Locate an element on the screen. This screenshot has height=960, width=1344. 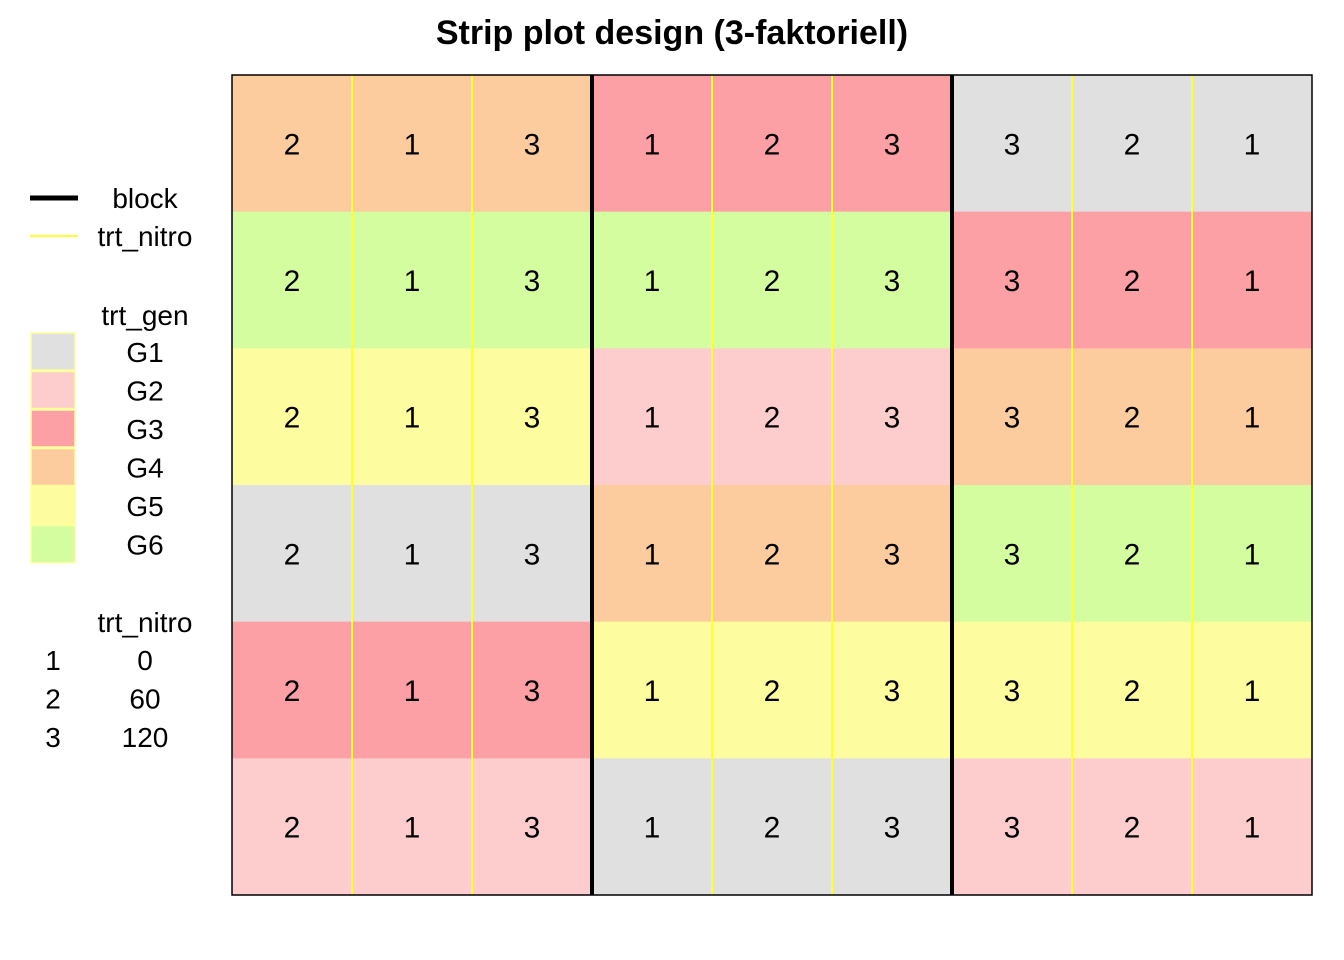
plot-cell-b1-r4-c3 is located at coordinates (532, 554).